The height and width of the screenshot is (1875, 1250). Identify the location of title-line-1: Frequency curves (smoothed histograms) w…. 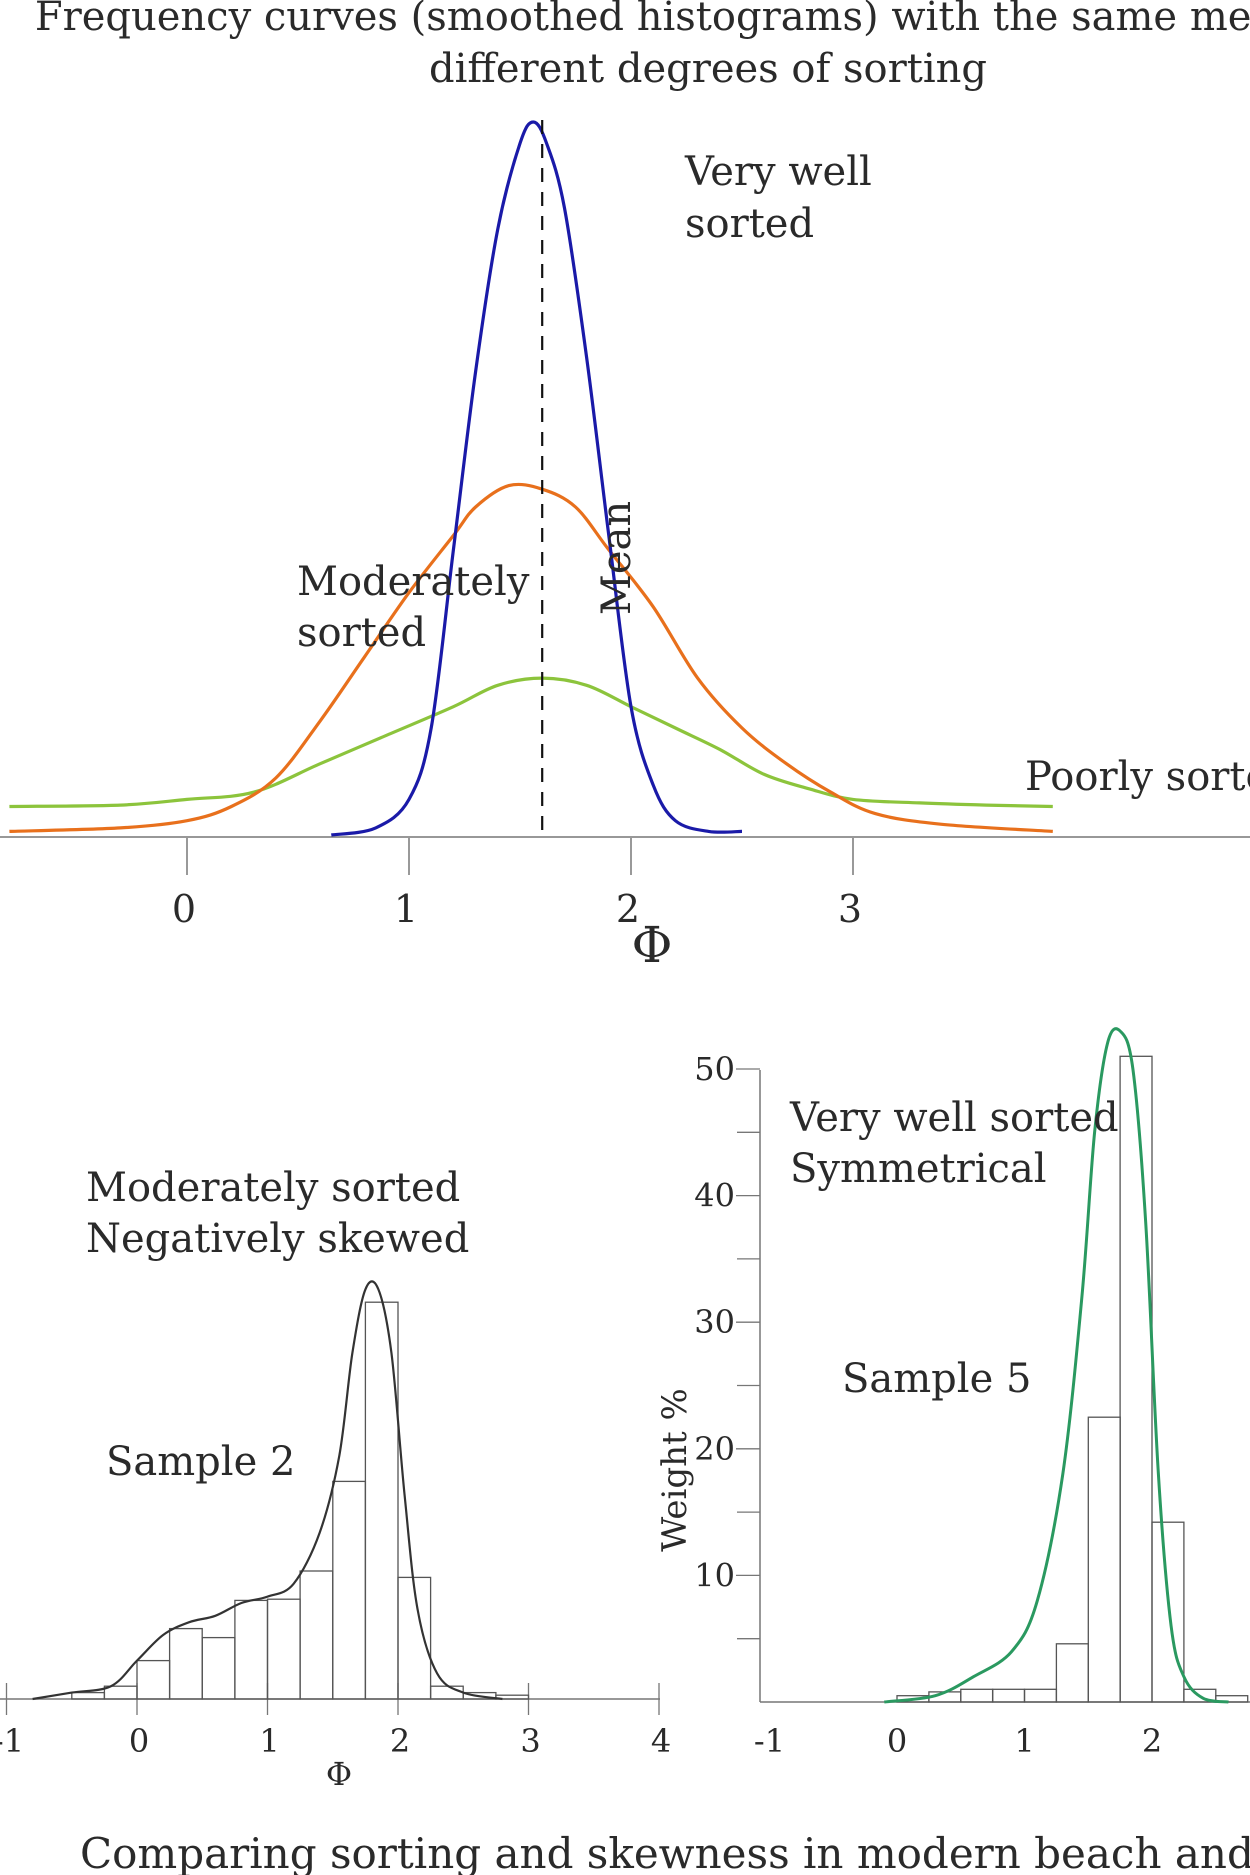
(642, 20).